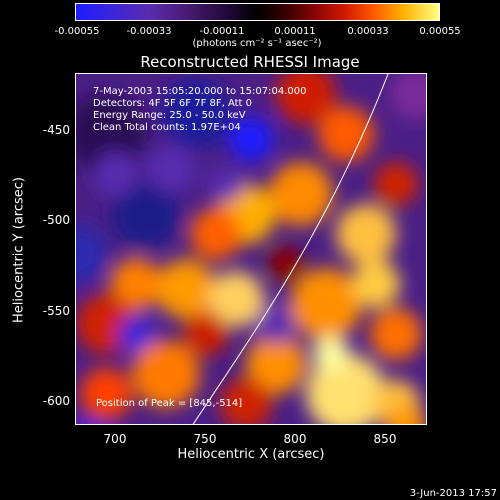 The width and height of the screenshot is (500, 500). I want to click on y-tick-label: -500, so click(56, 220).